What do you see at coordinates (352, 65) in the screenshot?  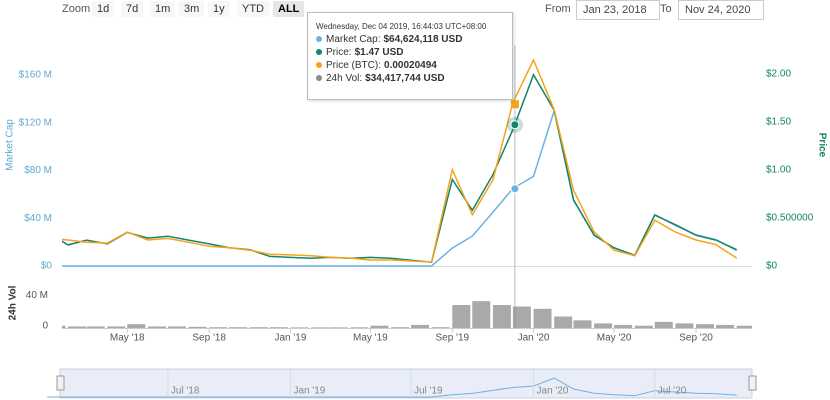 I see `tooltip-series-name: Price (BTC)` at bounding box center [352, 65].